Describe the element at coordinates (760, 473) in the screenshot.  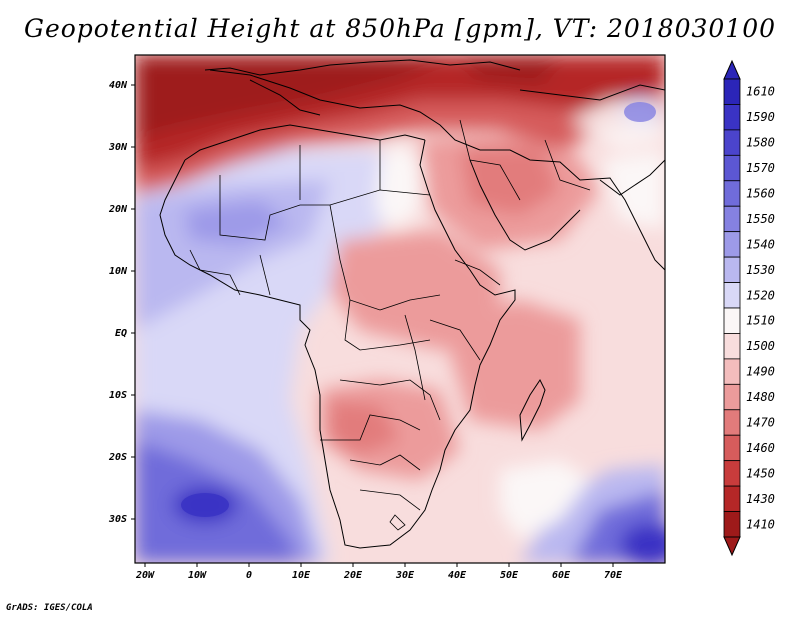
I see `colorbar-level-label: 1450` at that location.